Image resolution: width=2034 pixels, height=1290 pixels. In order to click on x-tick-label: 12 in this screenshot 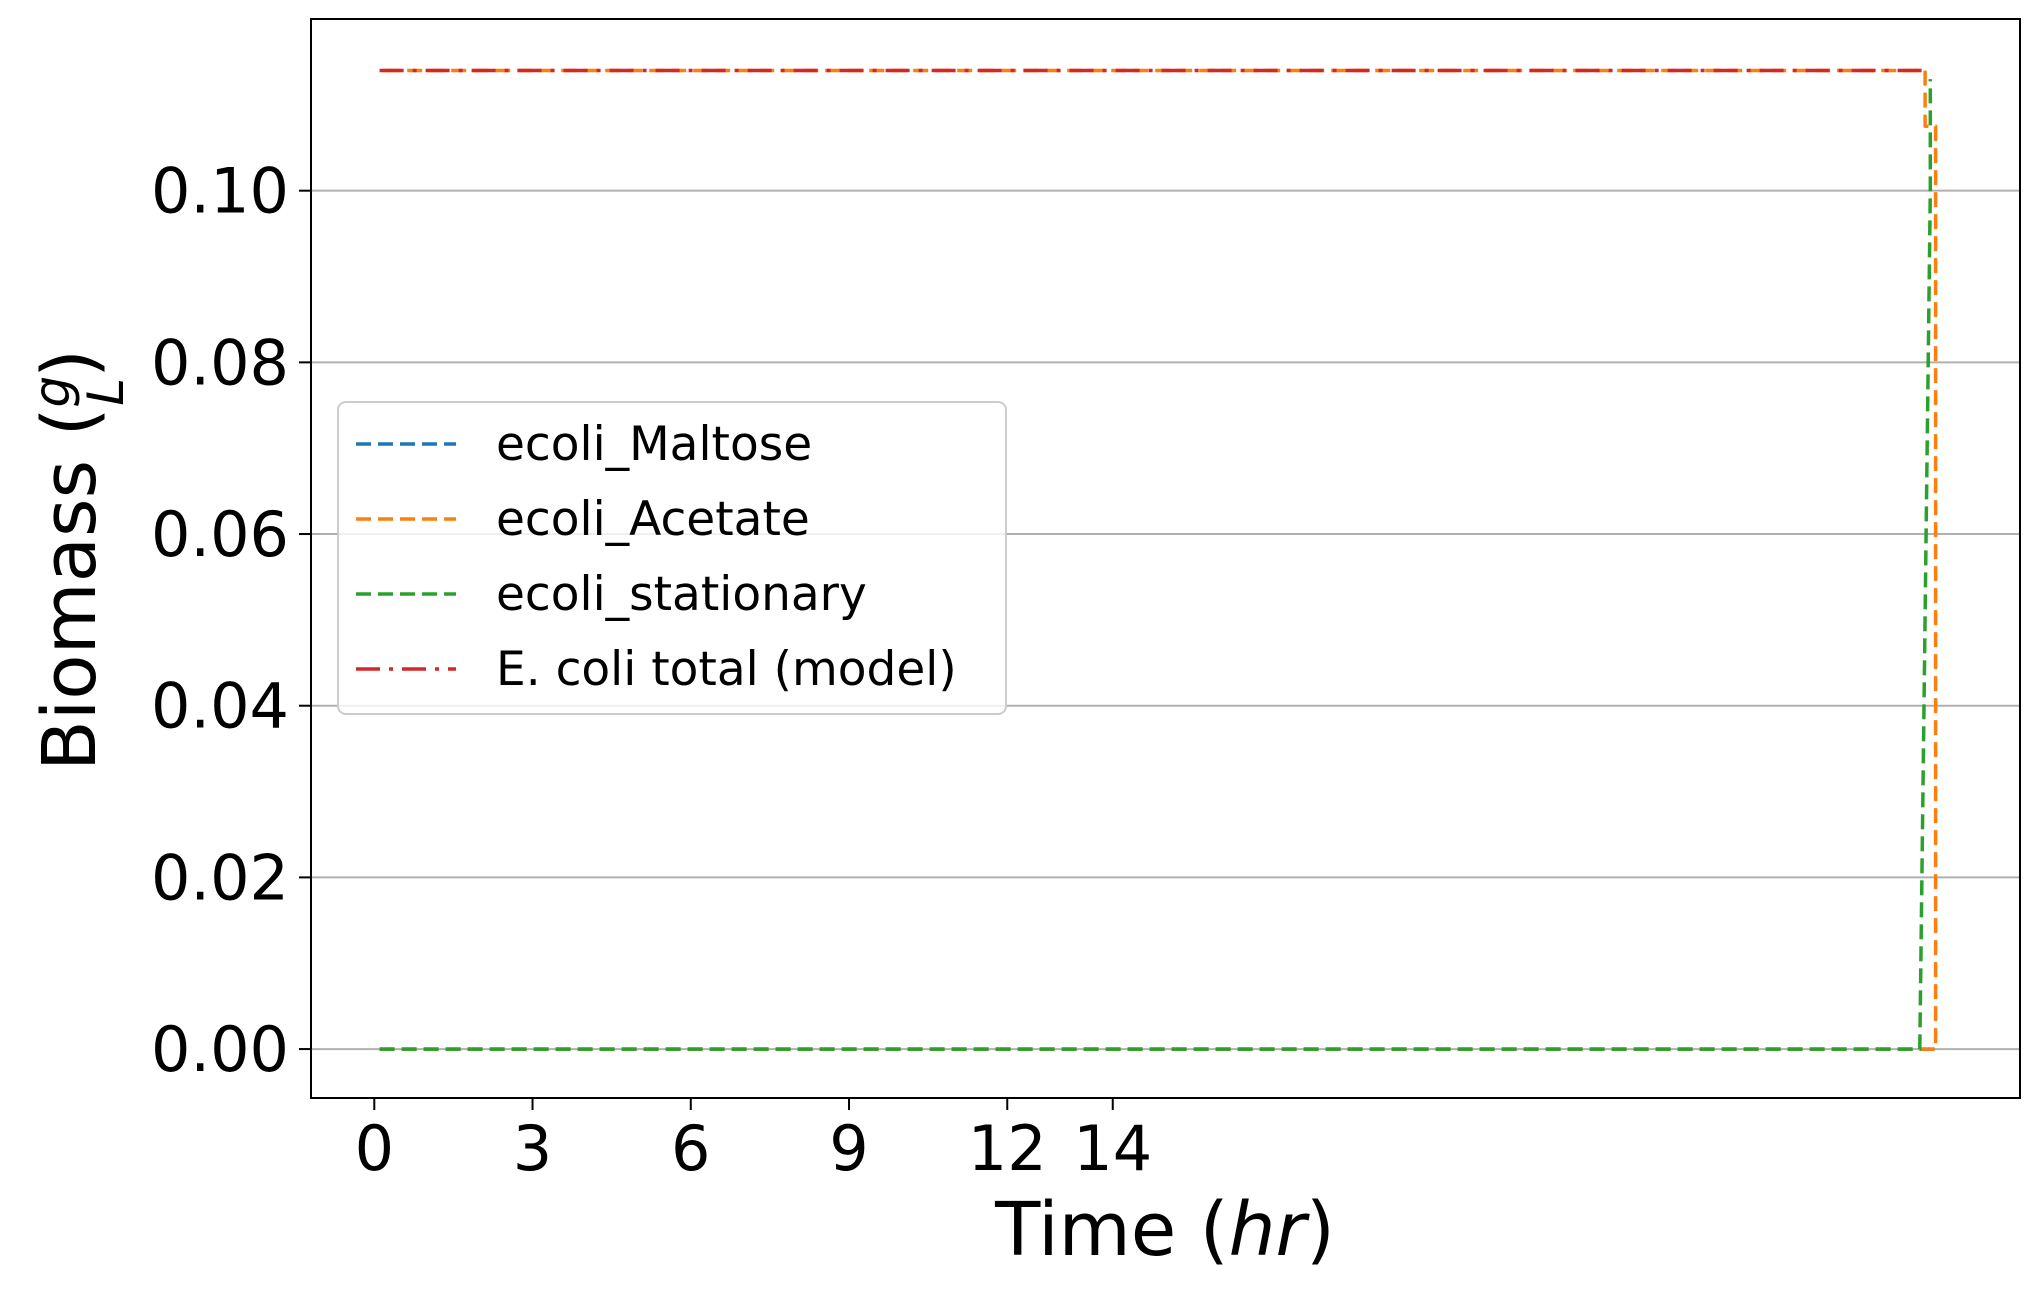, I will do `click(1007, 1148)`.